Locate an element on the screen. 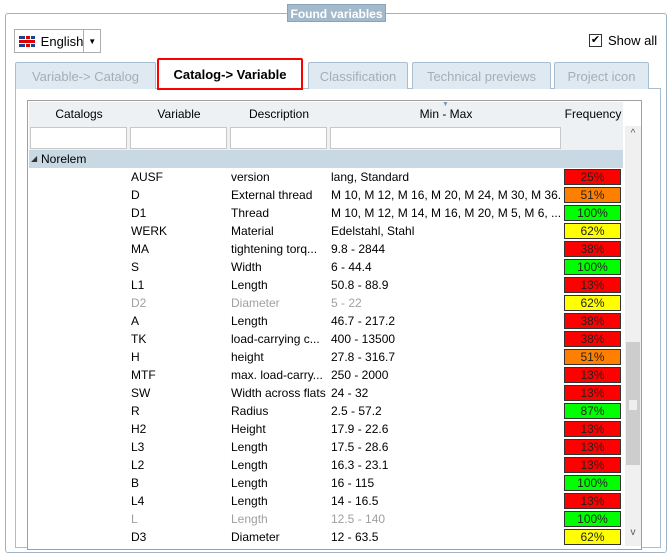 The height and width of the screenshot is (553, 672). min-max-cell: 12 - 63.5 is located at coordinates (355, 537).